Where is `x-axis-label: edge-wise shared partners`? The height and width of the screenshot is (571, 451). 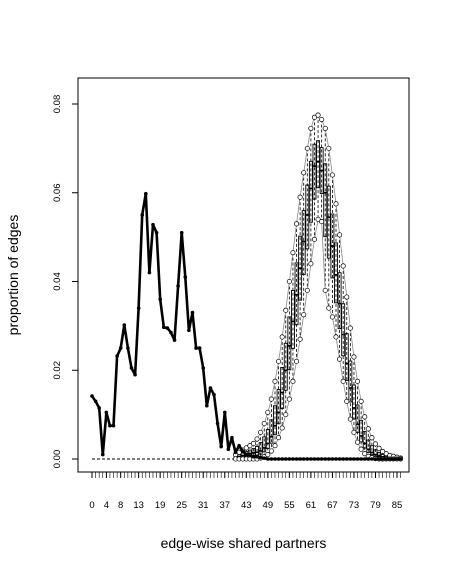 x-axis-label: edge-wise shared partners is located at coordinates (244, 543).